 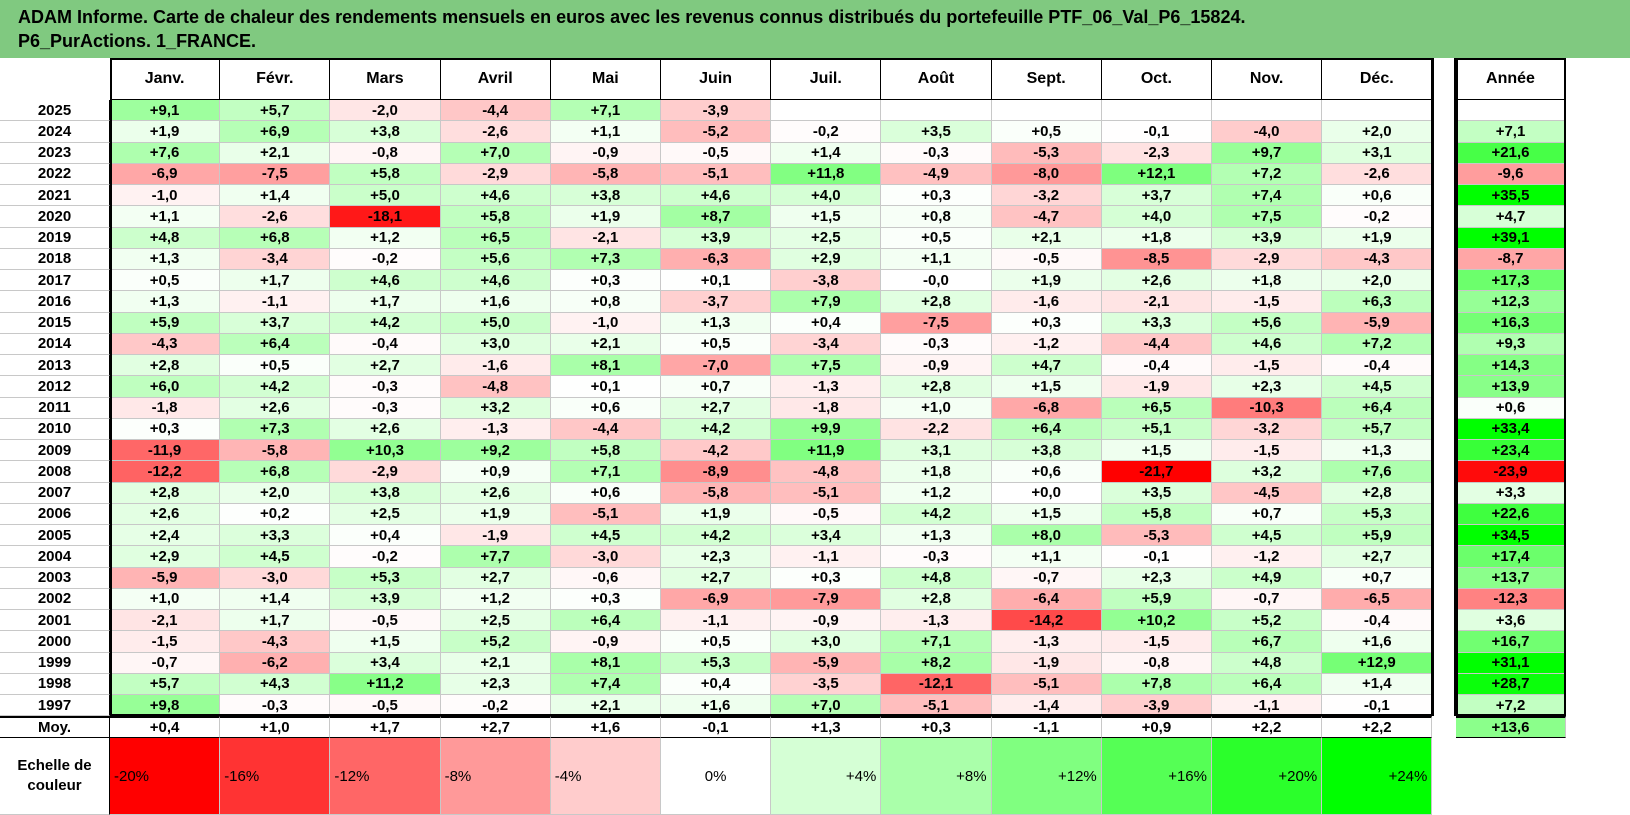 I want to click on annual-cell-2023: +21,6, so click(x=1511, y=153).